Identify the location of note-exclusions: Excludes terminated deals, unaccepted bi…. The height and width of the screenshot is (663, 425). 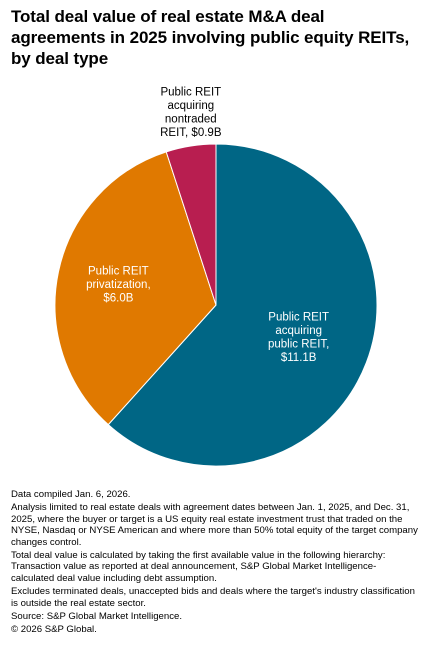
(213, 597).